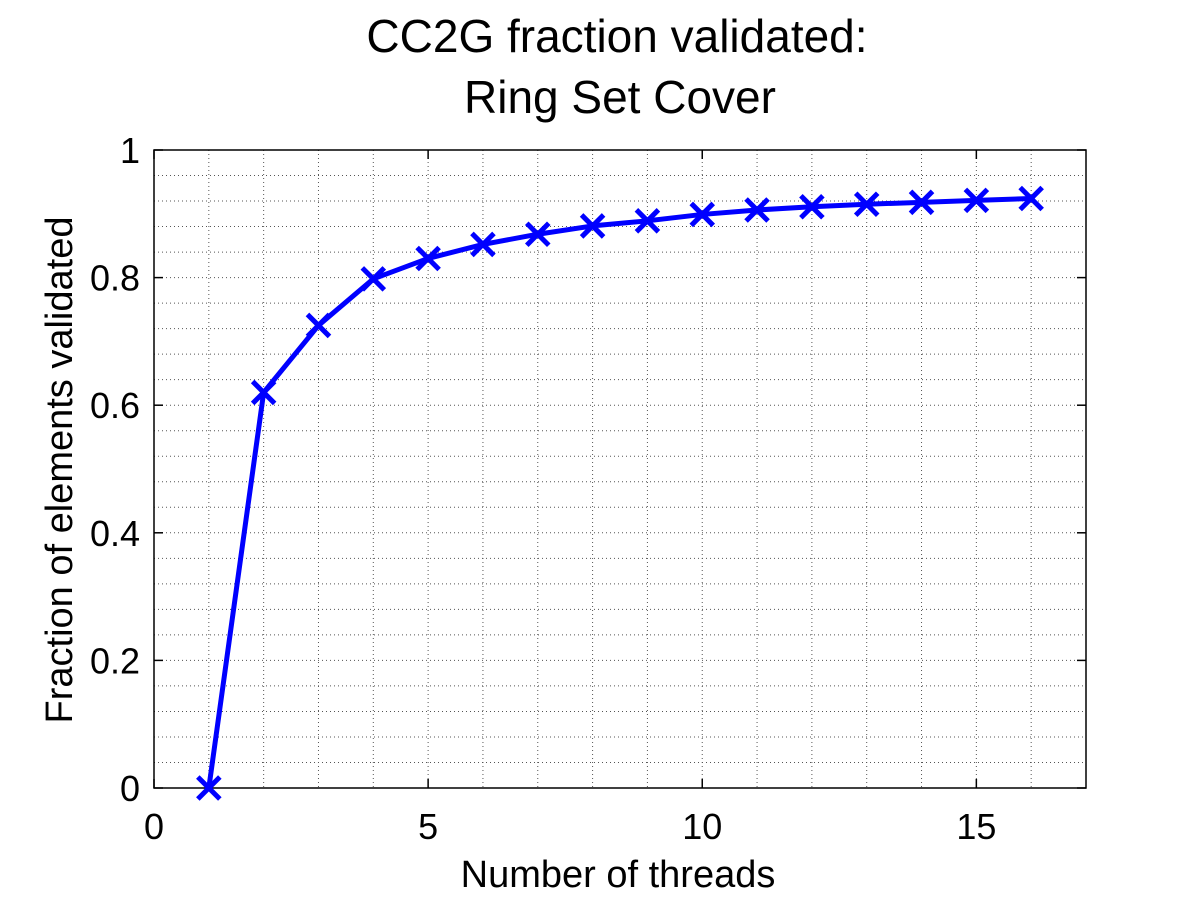 The width and height of the screenshot is (1200, 900). Describe the element at coordinates (702, 826) in the screenshot. I see `x-tick-label: 10` at that location.